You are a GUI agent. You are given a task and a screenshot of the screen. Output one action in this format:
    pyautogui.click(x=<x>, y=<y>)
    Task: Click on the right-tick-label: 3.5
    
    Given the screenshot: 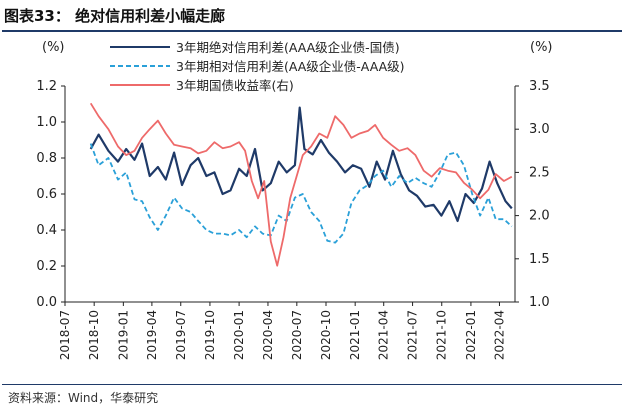 What is the action you would take?
    pyautogui.click(x=539, y=86)
    